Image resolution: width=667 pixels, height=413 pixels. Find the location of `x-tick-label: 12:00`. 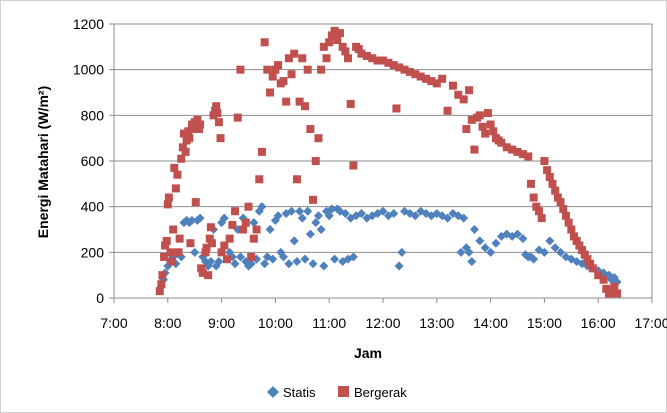

x-tick-label: 12:00 is located at coordinates (382, 323).